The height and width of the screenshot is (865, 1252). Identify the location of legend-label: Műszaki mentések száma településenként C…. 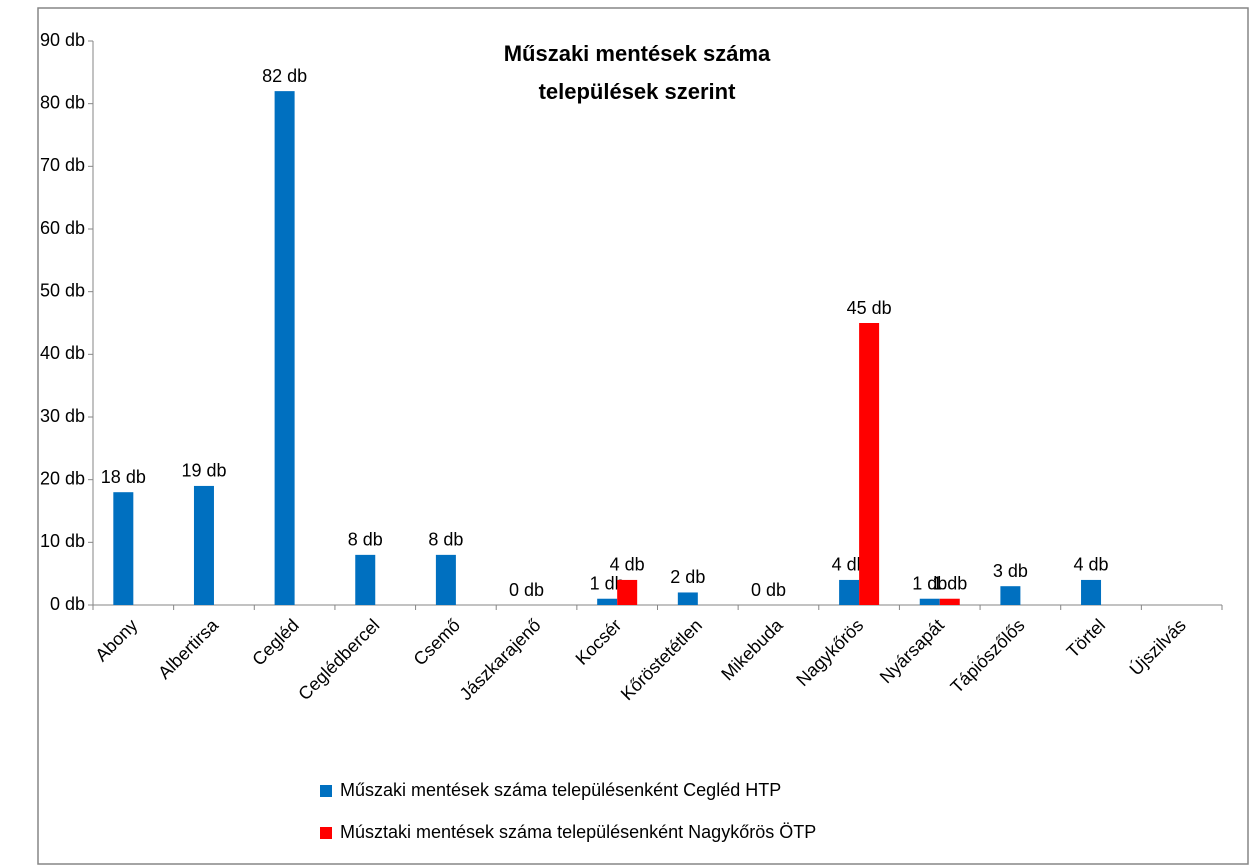
(560, 790).